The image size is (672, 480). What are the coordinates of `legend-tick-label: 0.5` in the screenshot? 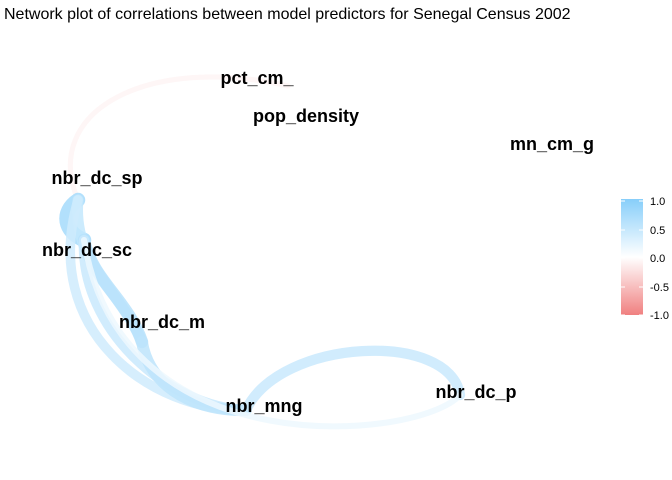 It's located at (657, 231).